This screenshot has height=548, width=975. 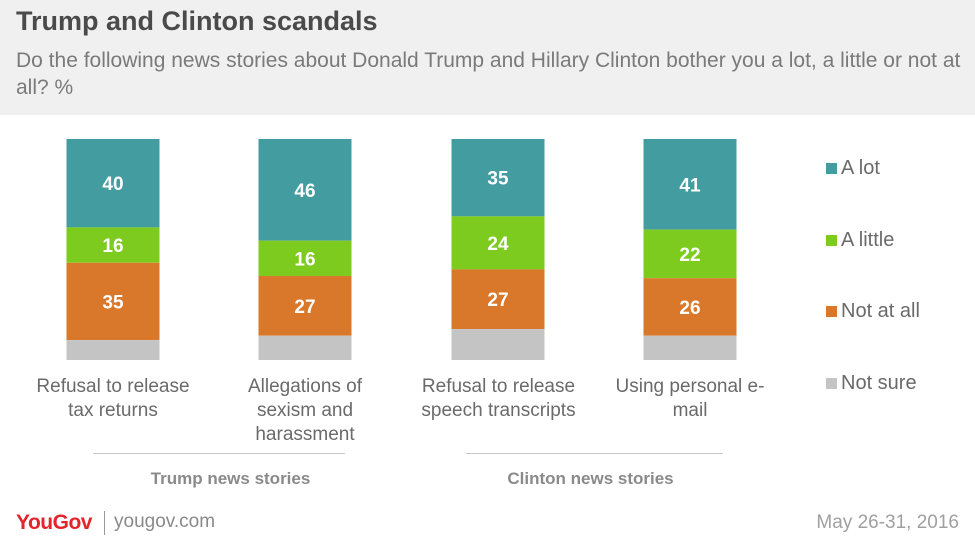 I want to click on data-label: 24, so click(x=498, y=244).